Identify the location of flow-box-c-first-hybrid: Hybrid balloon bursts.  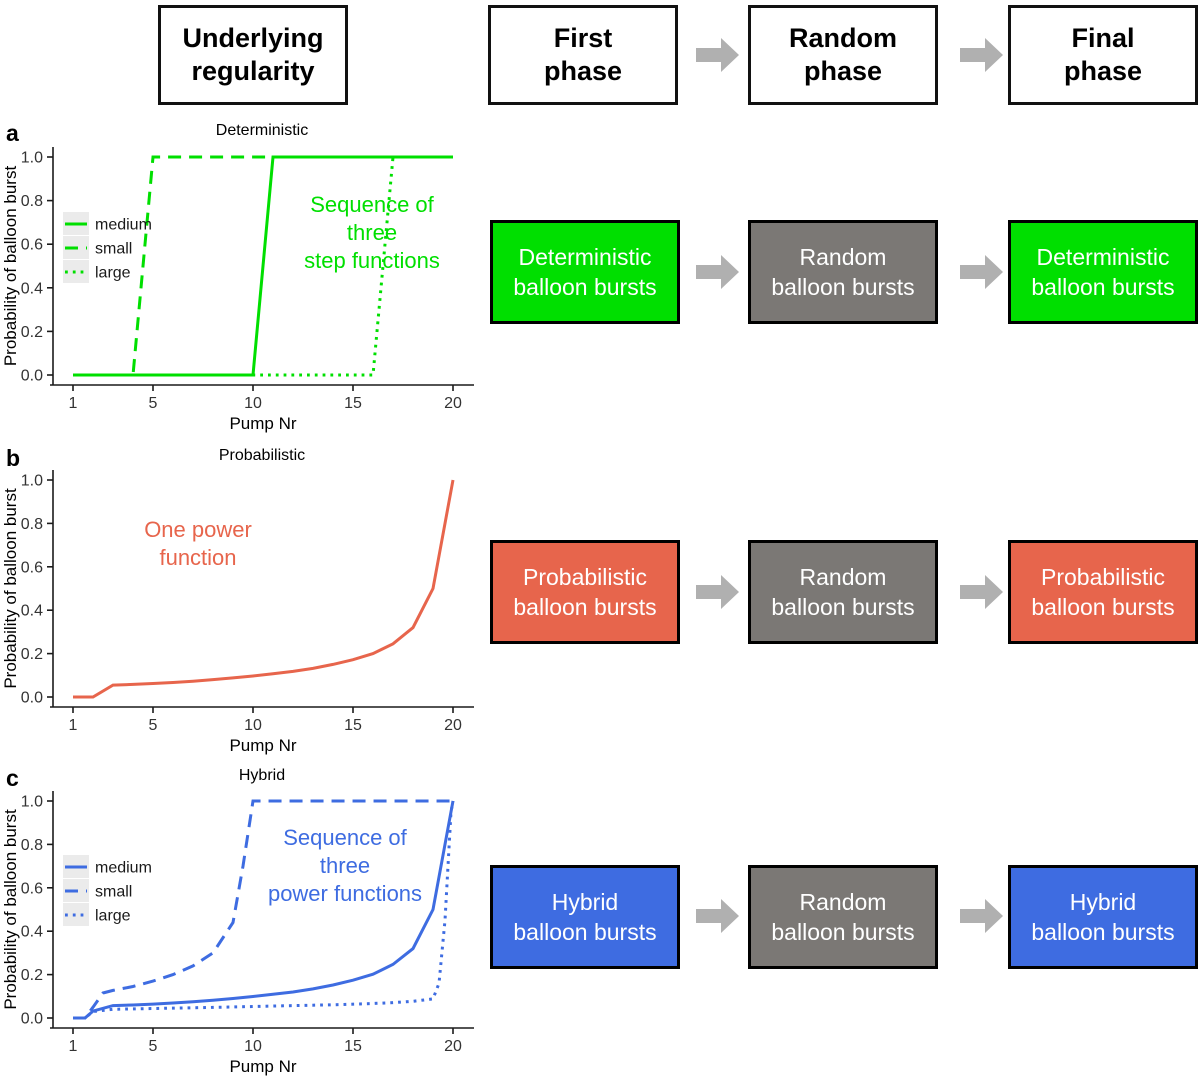
(585, 917).